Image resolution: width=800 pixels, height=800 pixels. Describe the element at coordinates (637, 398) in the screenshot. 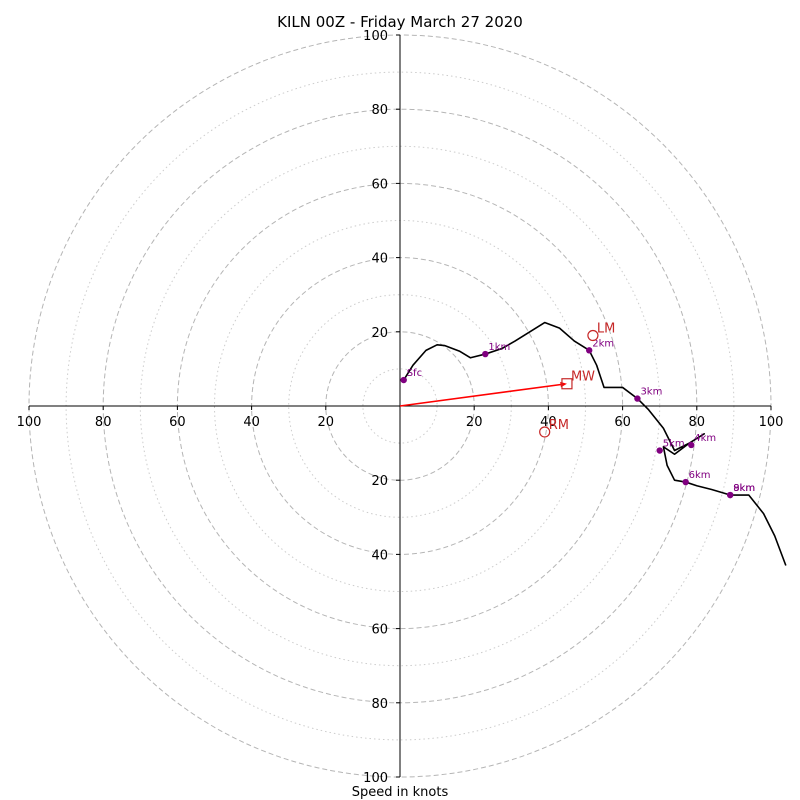

I see `height-marker-3km` at that location.